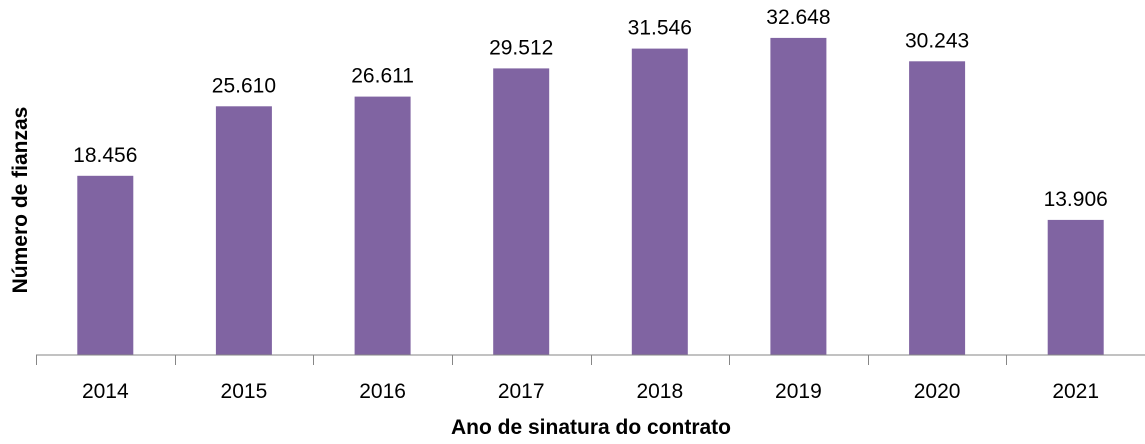  I want to click on data-label-2019: 32.648, so click(798, 17).